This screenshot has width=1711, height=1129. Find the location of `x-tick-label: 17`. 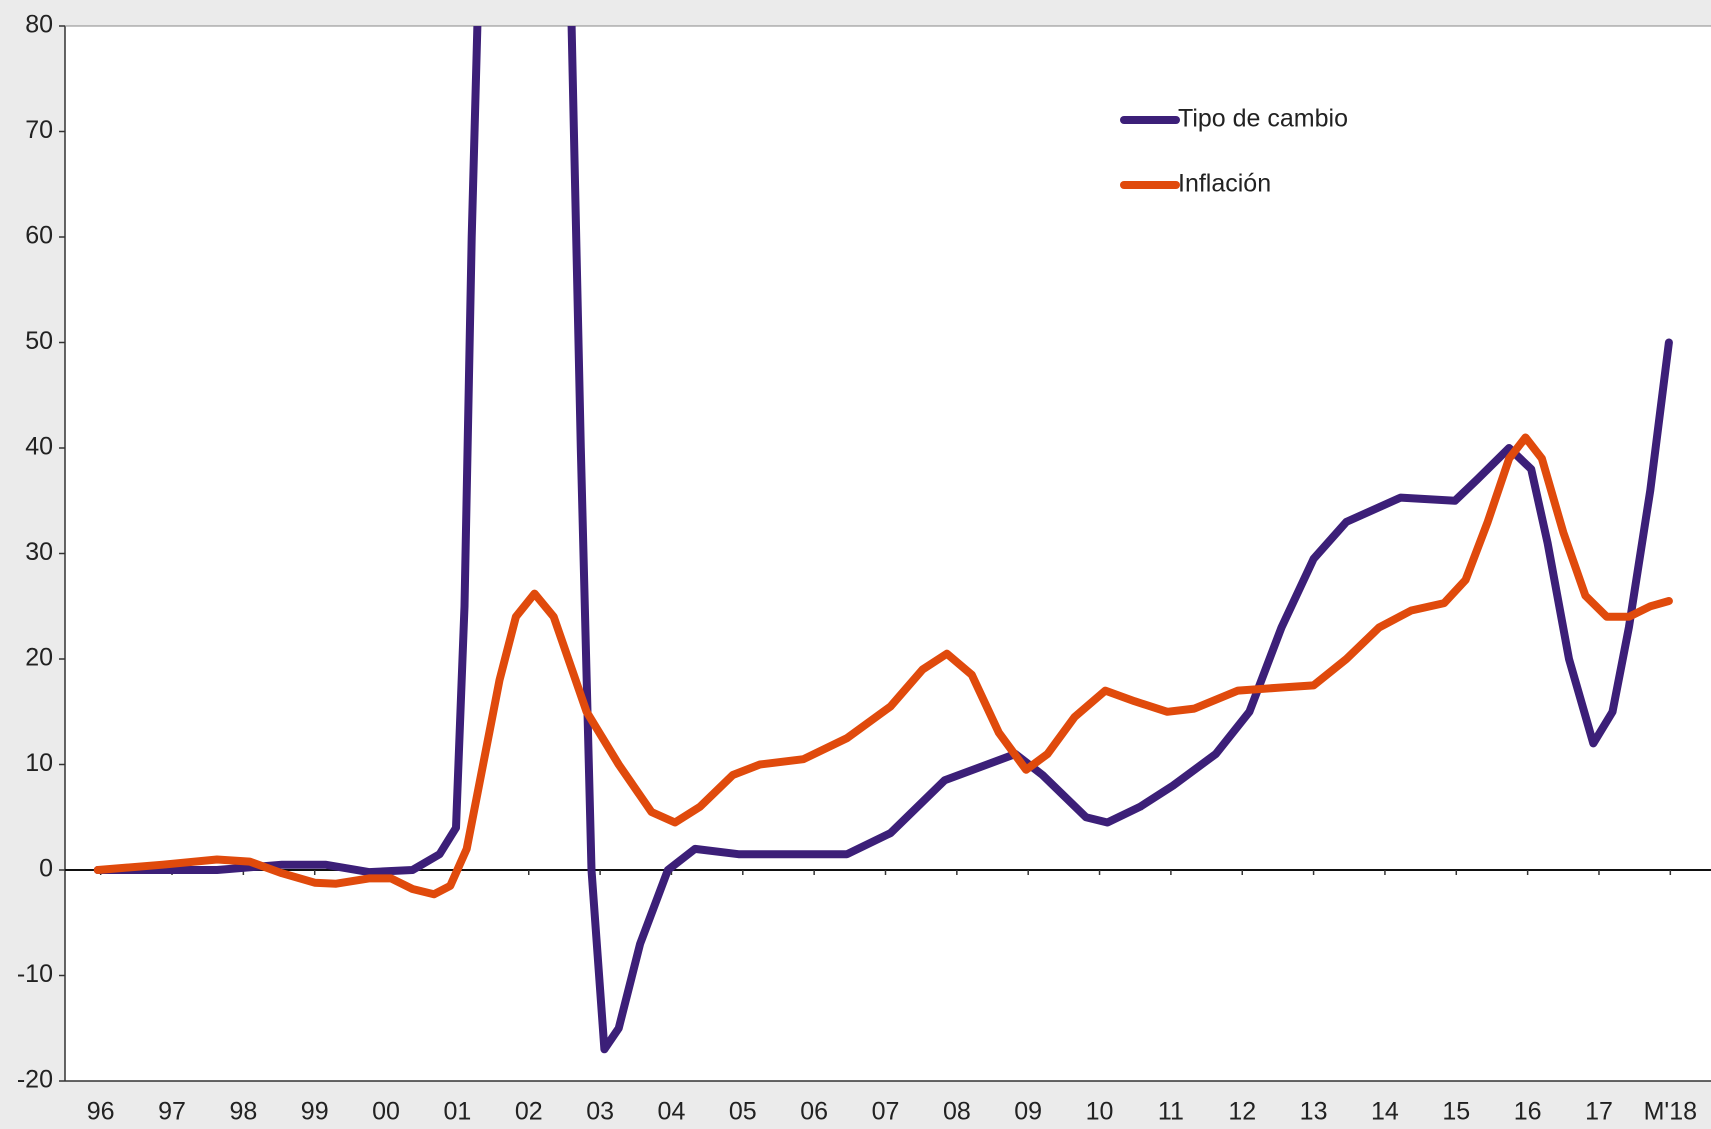

x-tick-label: 17 is located at coordinates (1599, 1112).